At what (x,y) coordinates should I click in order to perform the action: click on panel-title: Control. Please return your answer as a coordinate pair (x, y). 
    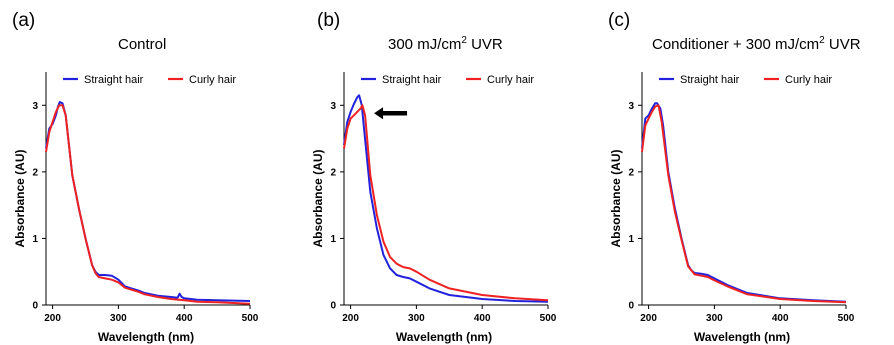
    Looking at the image, I should click on (142, 44).